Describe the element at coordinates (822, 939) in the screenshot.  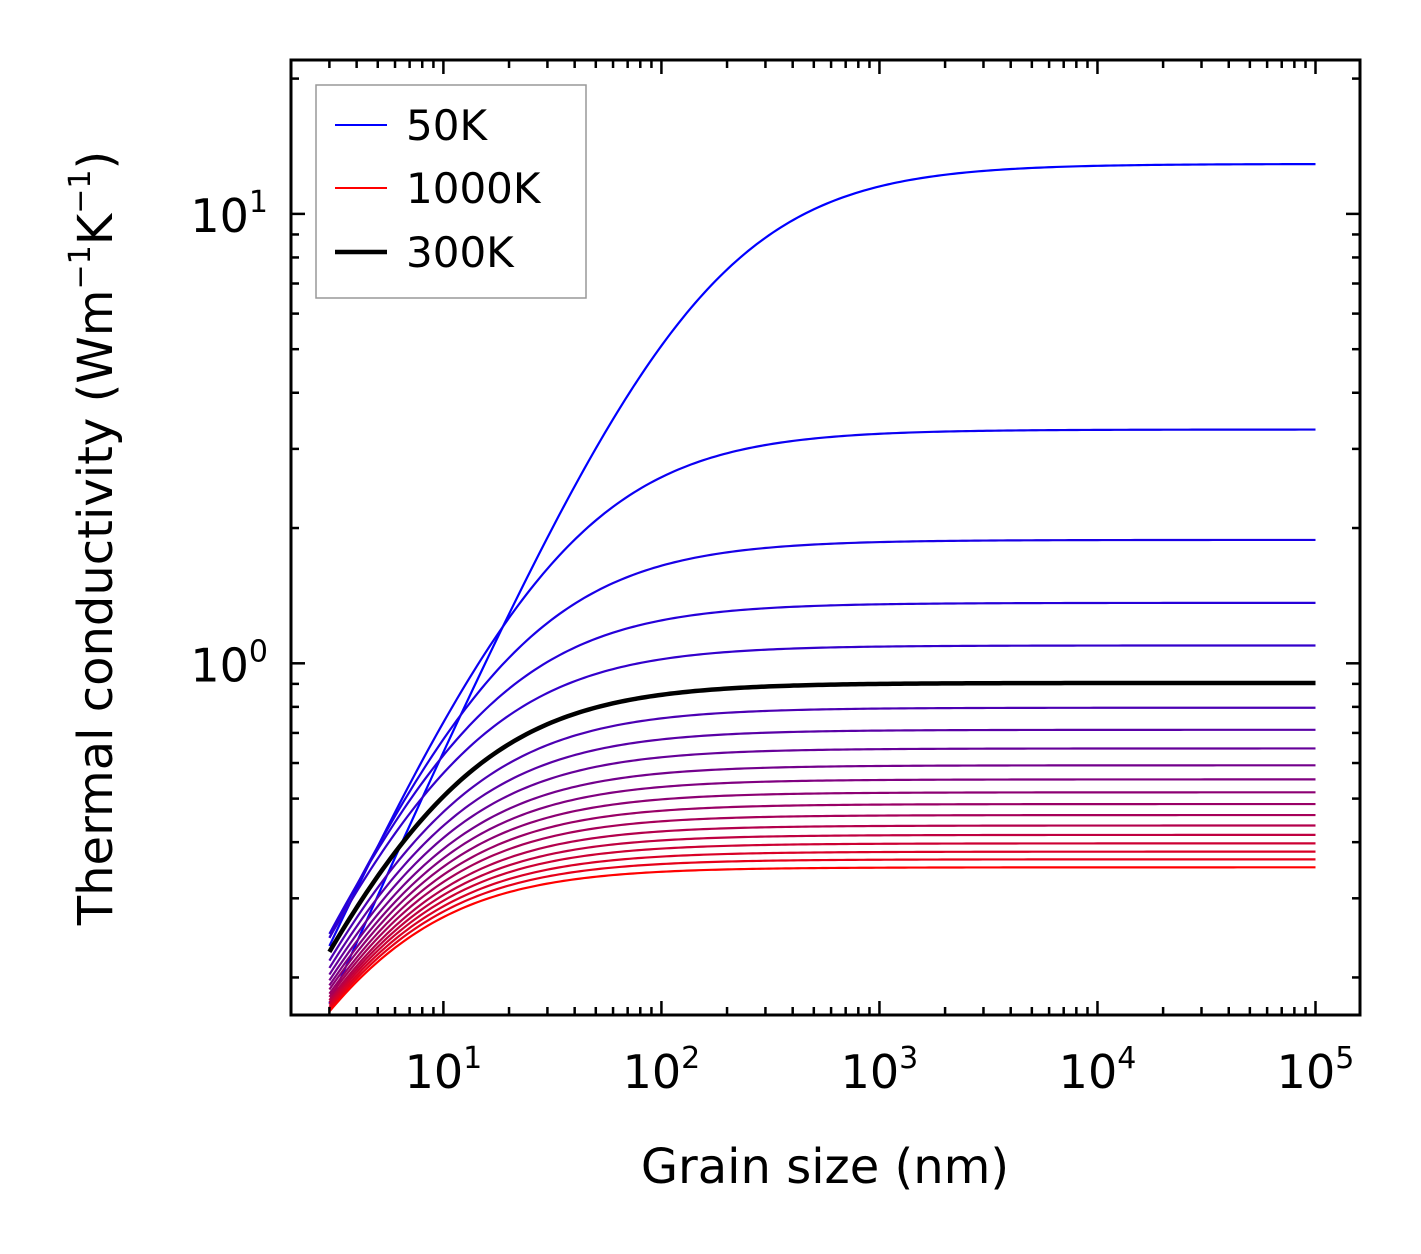
I see `series-line-1000k` at that location.